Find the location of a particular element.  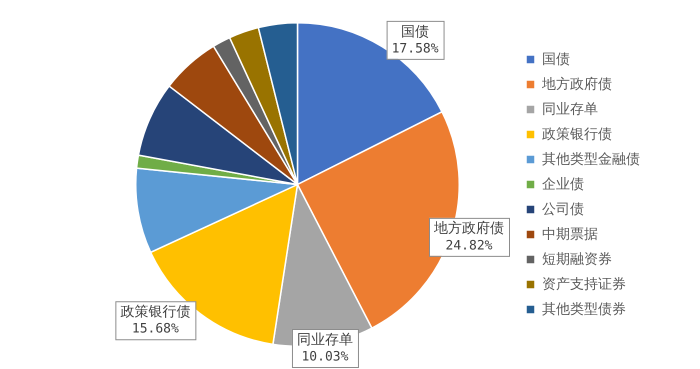

slice-label: 地方政府债 is located at coordinates (468, 228).